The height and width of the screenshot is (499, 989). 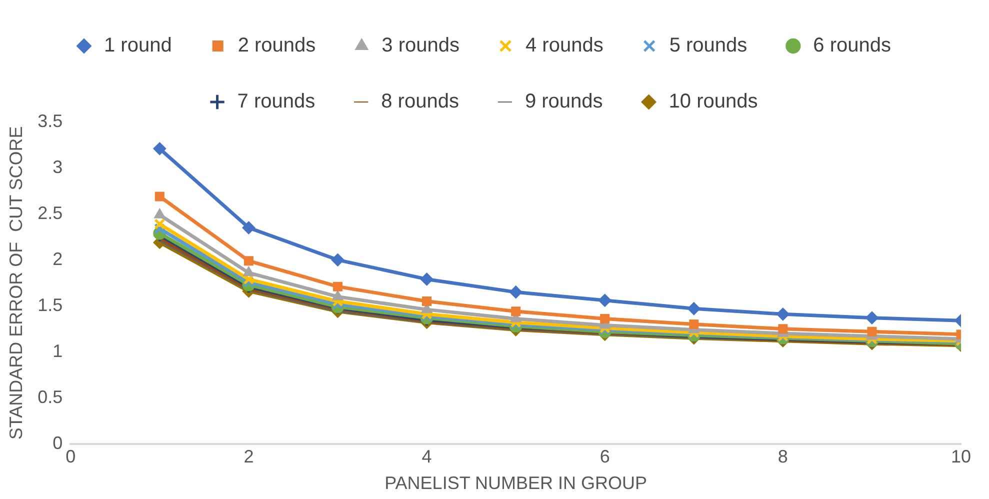 I want to click on x-tick-label: 6, so click(x=605, y=456).